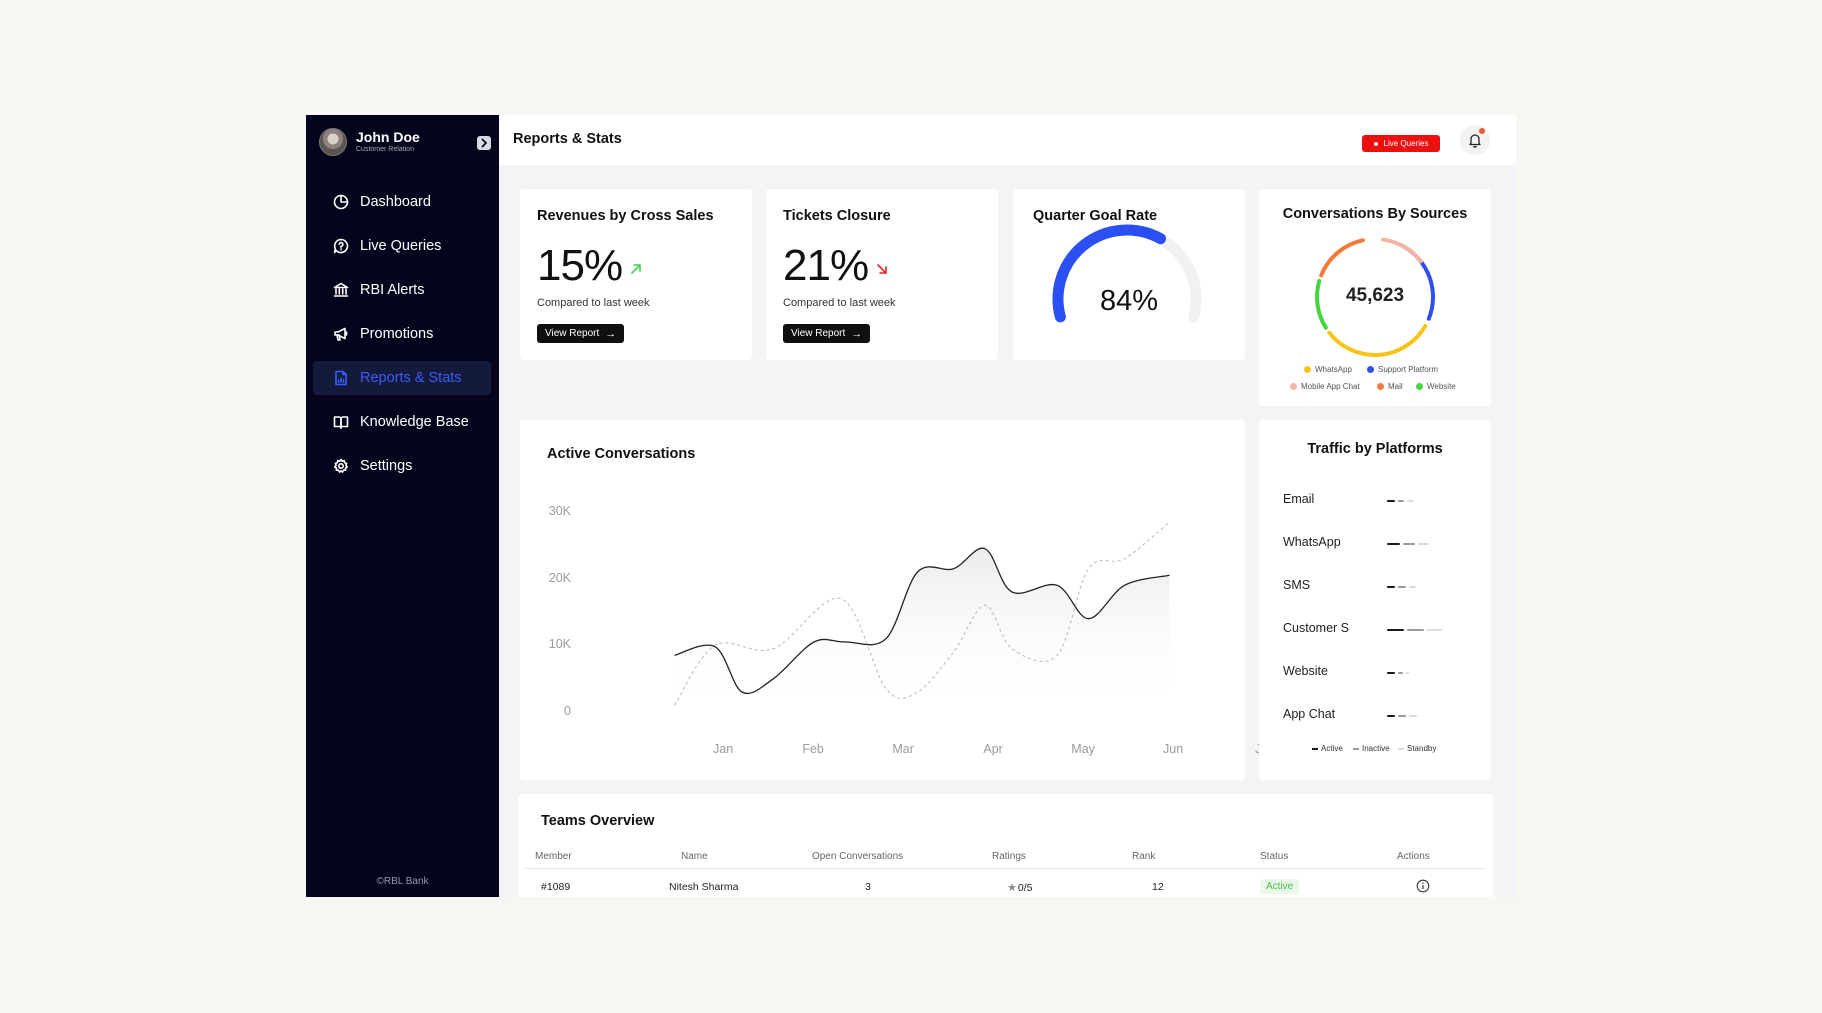 This screenshot has height=1013, width=1822. What do you see at coordinates (1309, 714) in the screenshot?
I see `platform-label: App Chat` at bounding box center [1309, 714].